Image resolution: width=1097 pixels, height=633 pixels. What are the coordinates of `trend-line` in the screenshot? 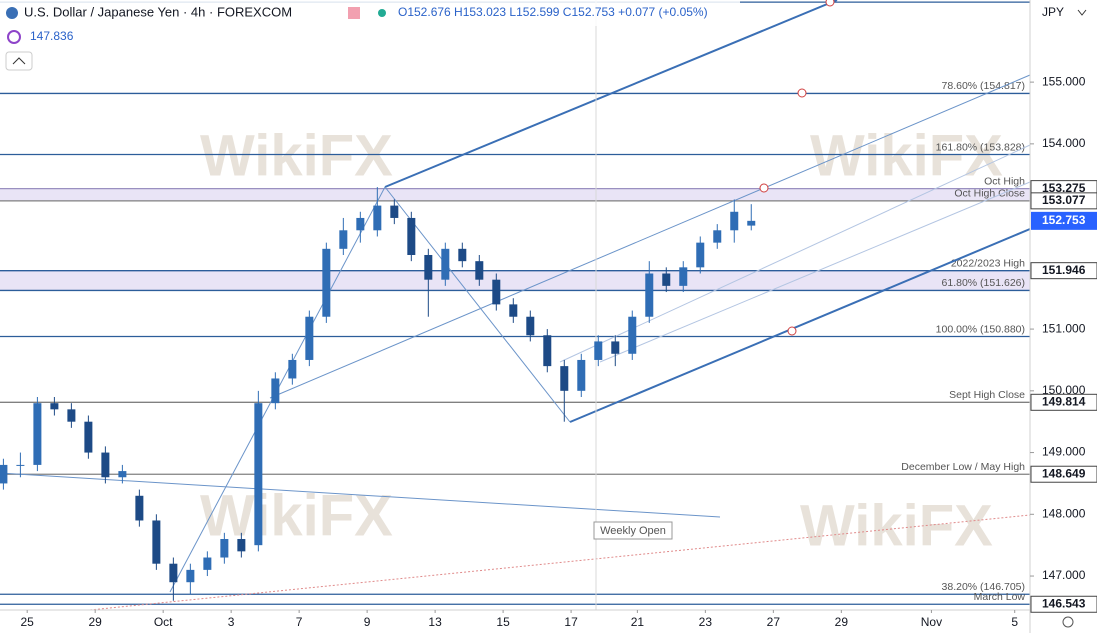 It's located at (560, 562).